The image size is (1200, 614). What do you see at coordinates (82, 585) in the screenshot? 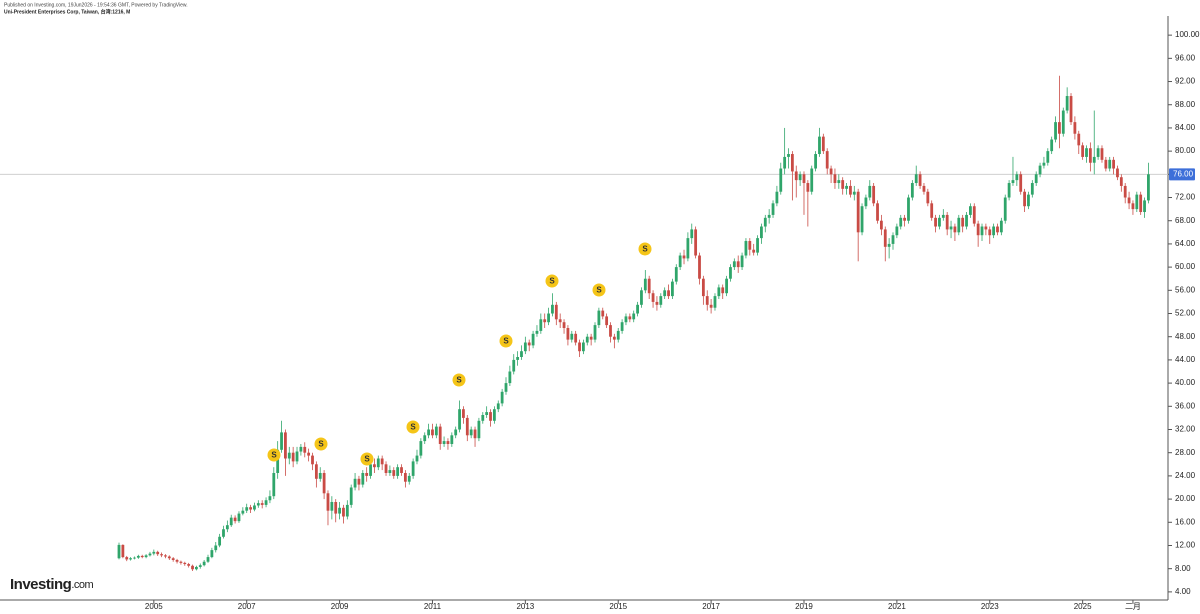
I see `logo-suffix: .com` at bounding box center [82, 585].